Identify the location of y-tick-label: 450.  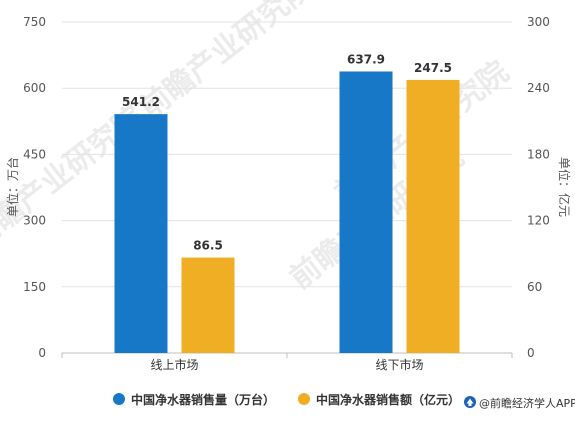
(34, 154).